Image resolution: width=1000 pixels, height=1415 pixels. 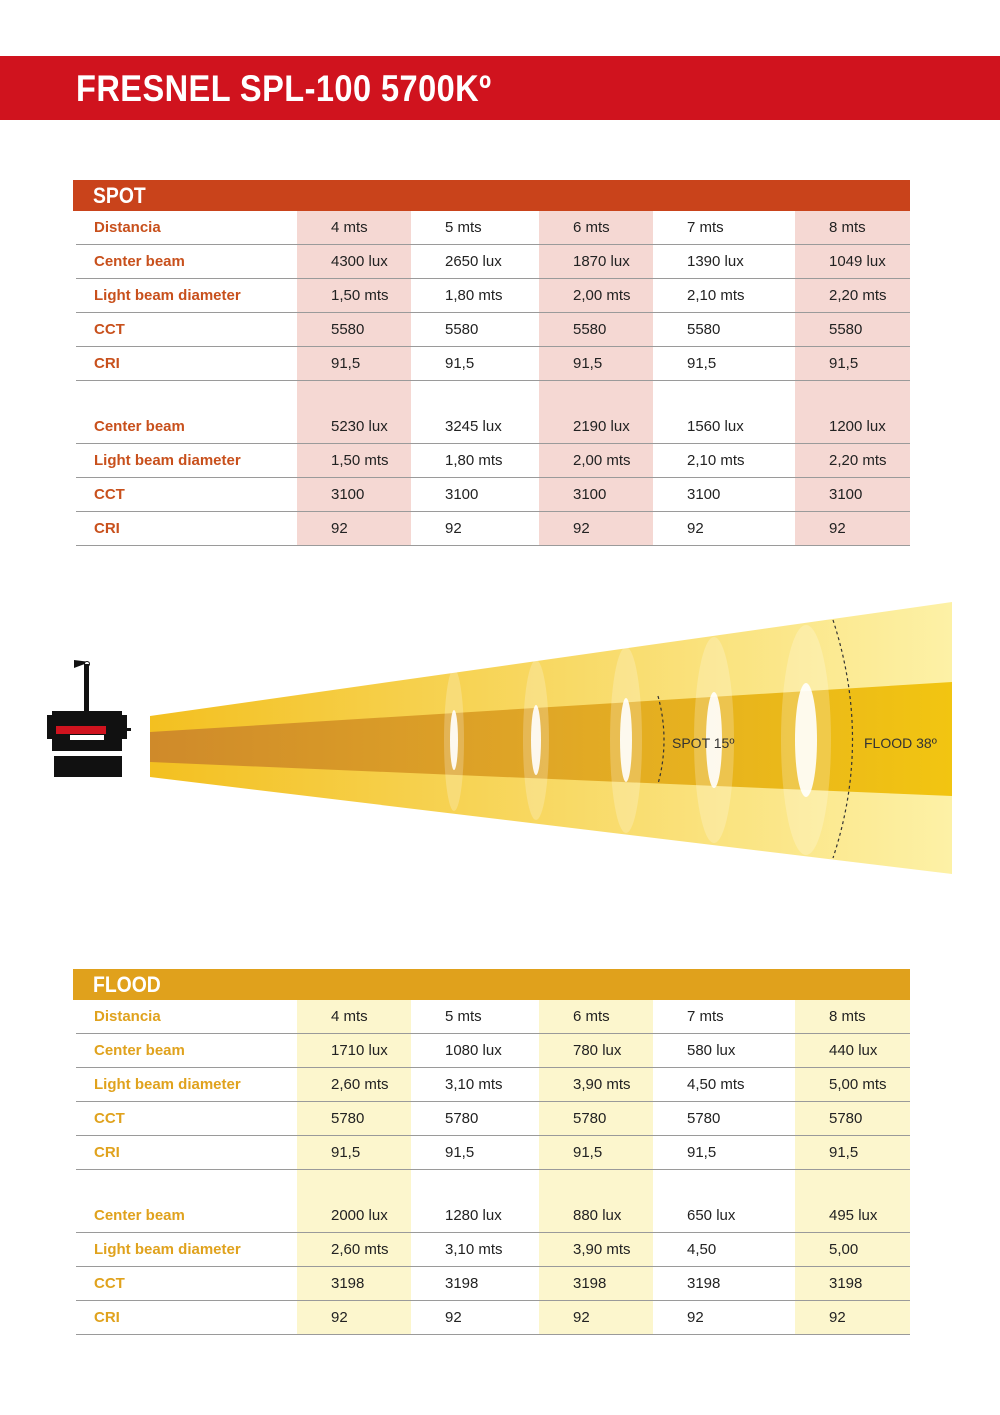 What do you see at coordinates (491, 984) in the screenshot?
I see `flood-section-header: FLOOD` at bounding box center [491, 984].